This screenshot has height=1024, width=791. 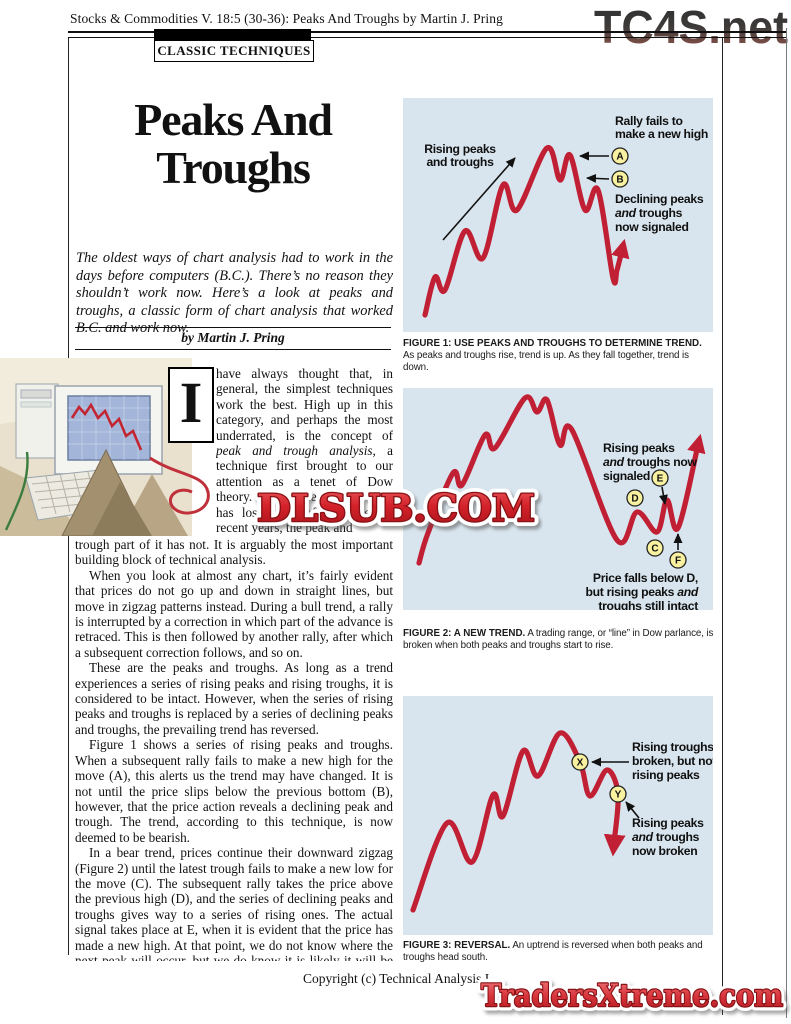 What do you see at coordinates (676, 837) in the screenshot?
I see `fig3-y-troughs: troughs` at bounding box center [676, 837].